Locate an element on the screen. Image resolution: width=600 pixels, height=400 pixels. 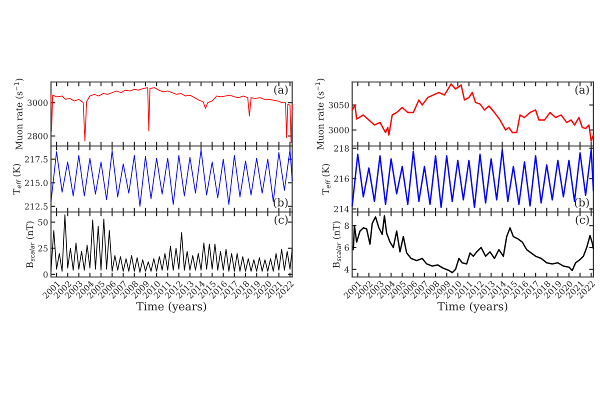
y-tick-label: 50 is located at coordinates (43, 222).